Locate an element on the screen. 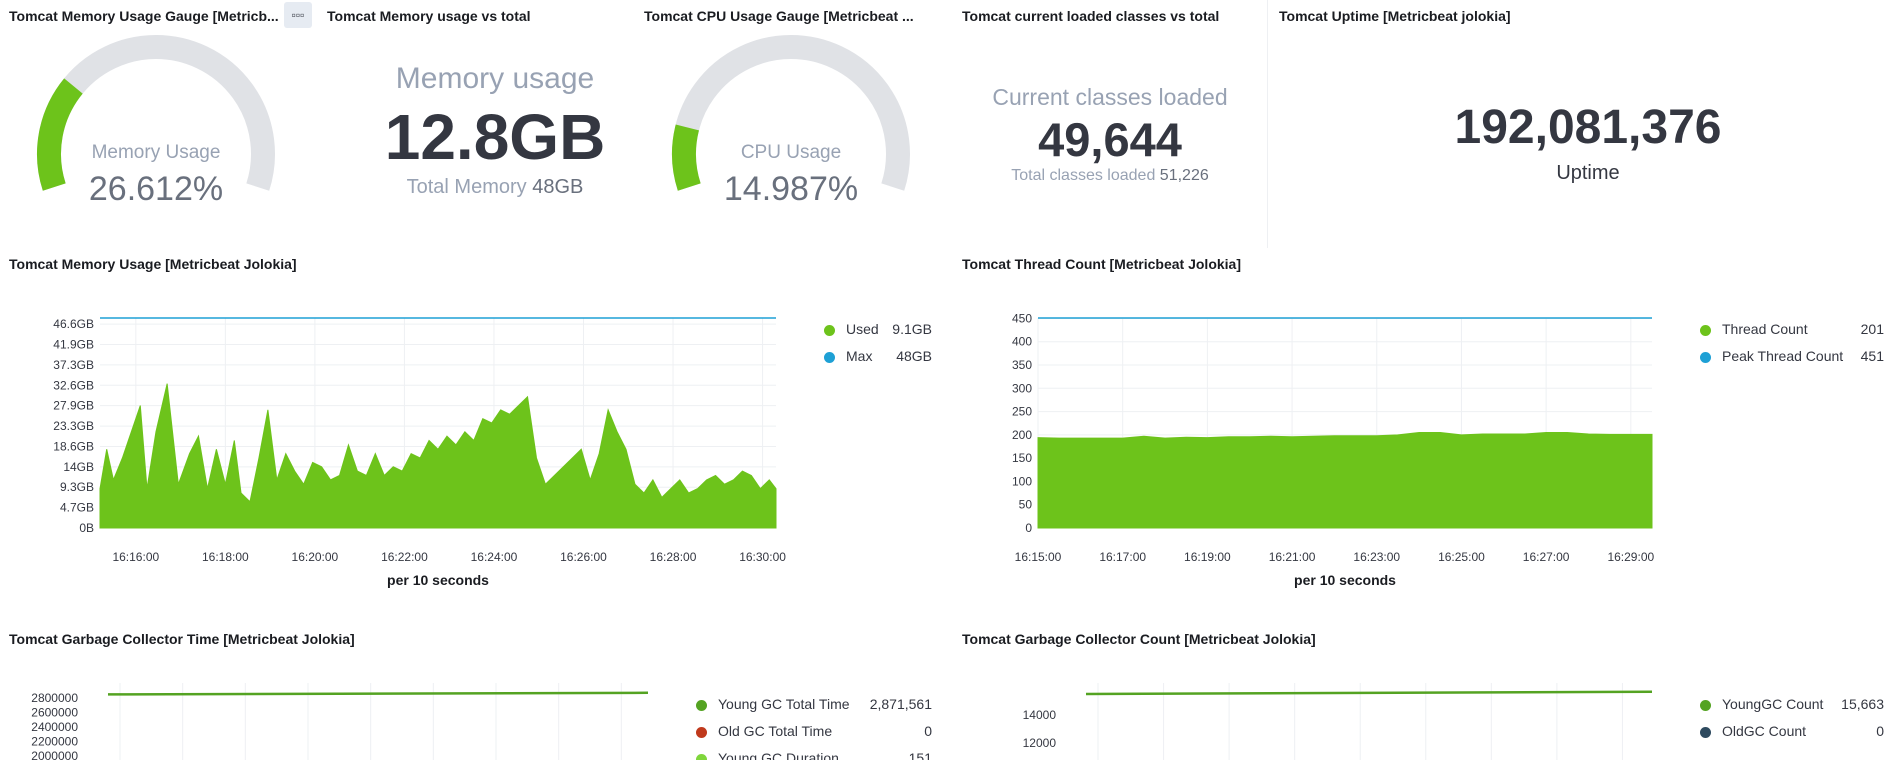 The image size is (1897, 760). x-tick-label: 16:23:00 is located at coordinates (1376, 557).